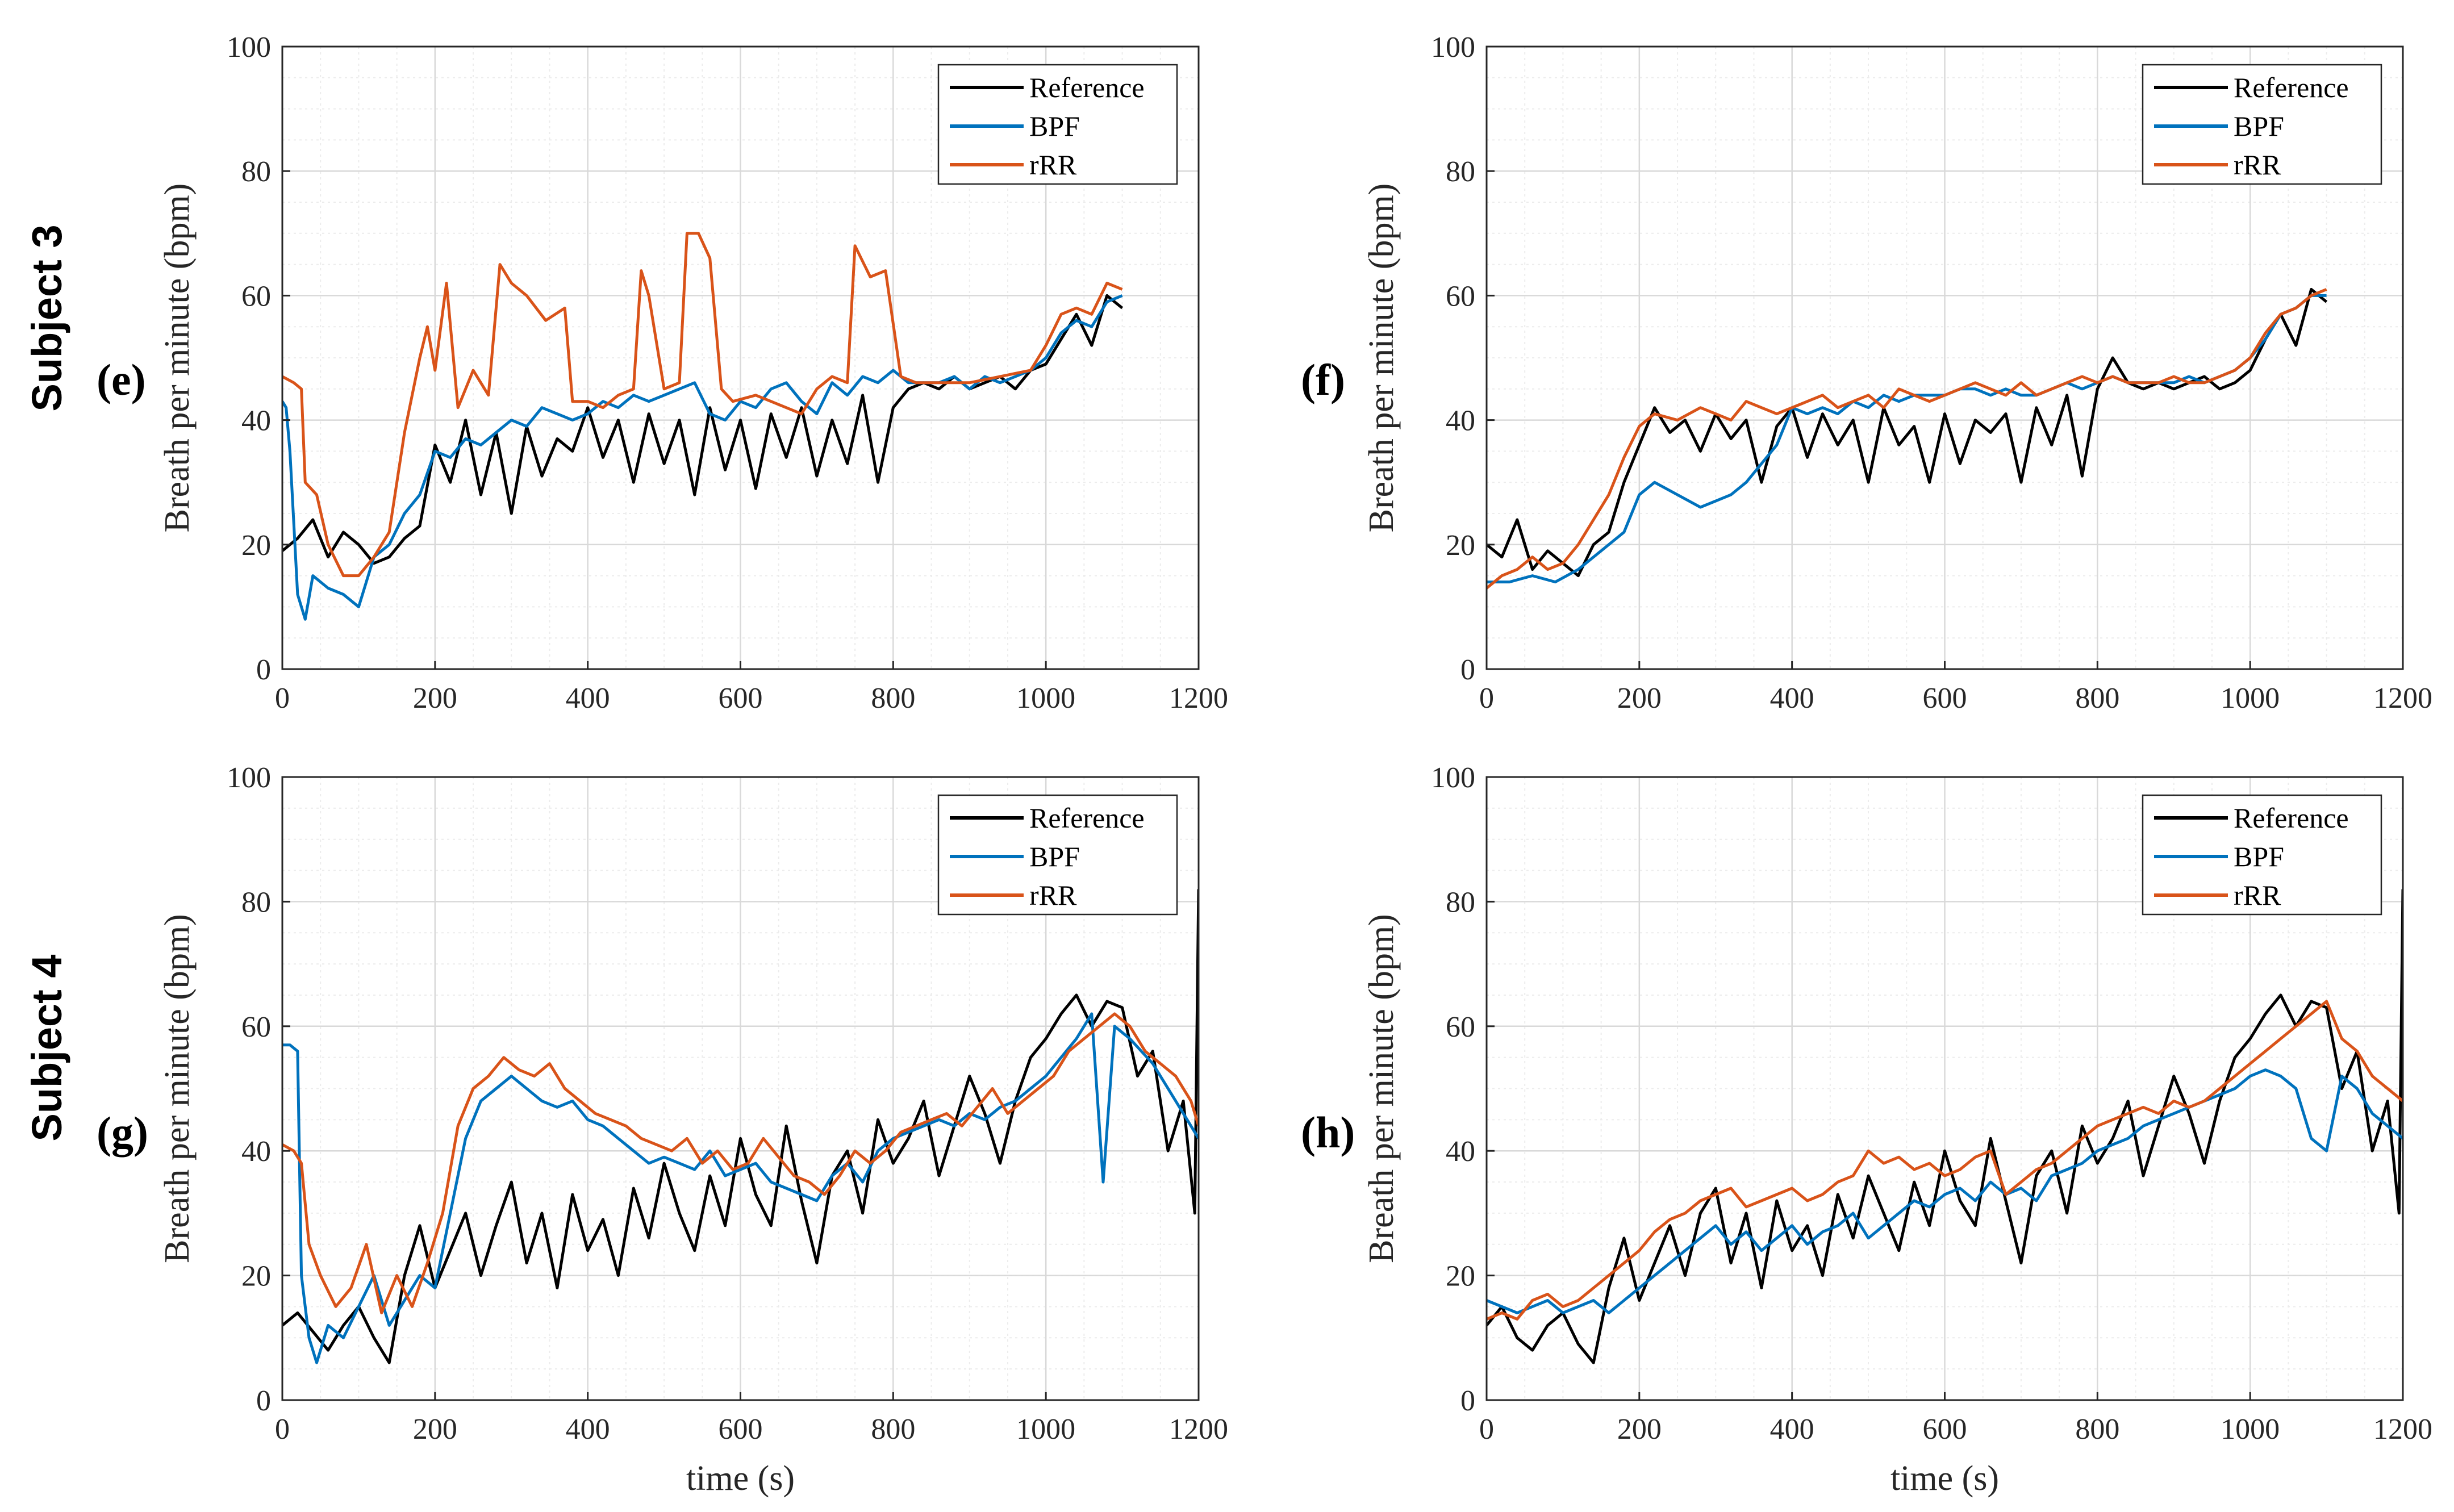 The width and height of the screenshot is (2454, 1512). Describe the element at coordinates (46, 1048) in the screenshot. I see `row-label-subject-4: Subject 4` at that location.